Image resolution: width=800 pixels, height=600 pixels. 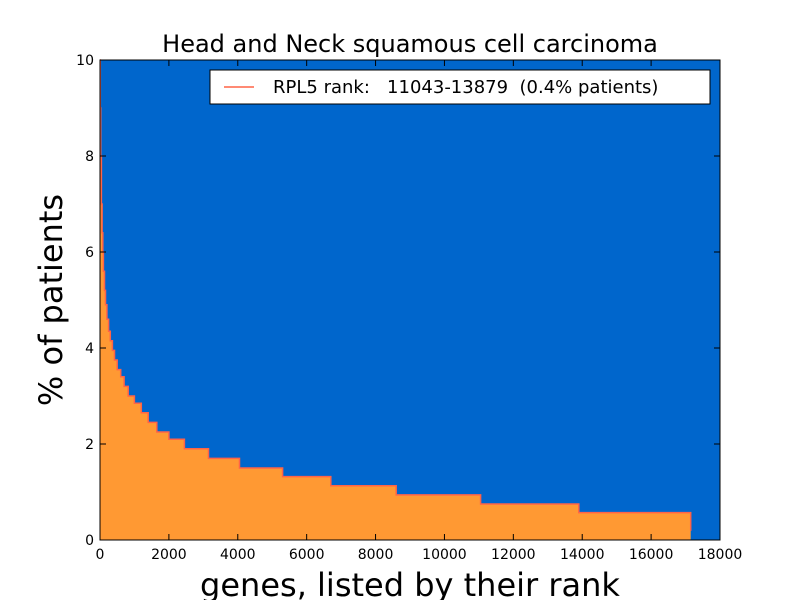 I want to click on x-tick-label: 14000, so click(x=582, y=555).